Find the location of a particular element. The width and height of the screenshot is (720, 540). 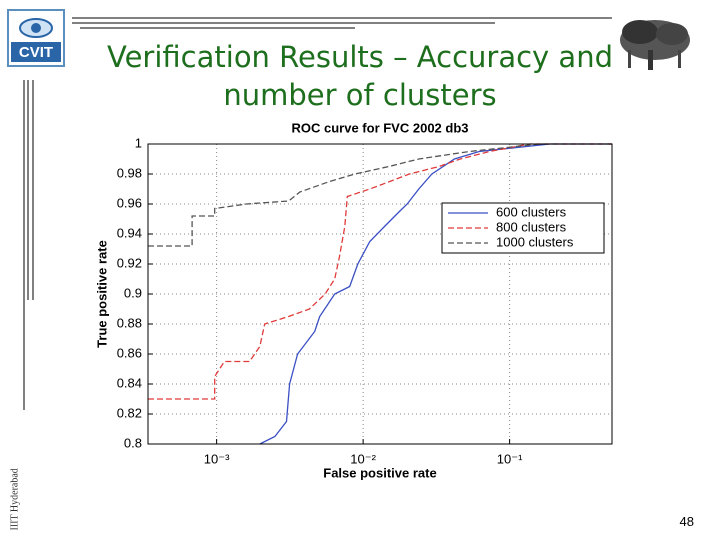

y-tick-label: 0.98 is located at coordinates (129, 172).